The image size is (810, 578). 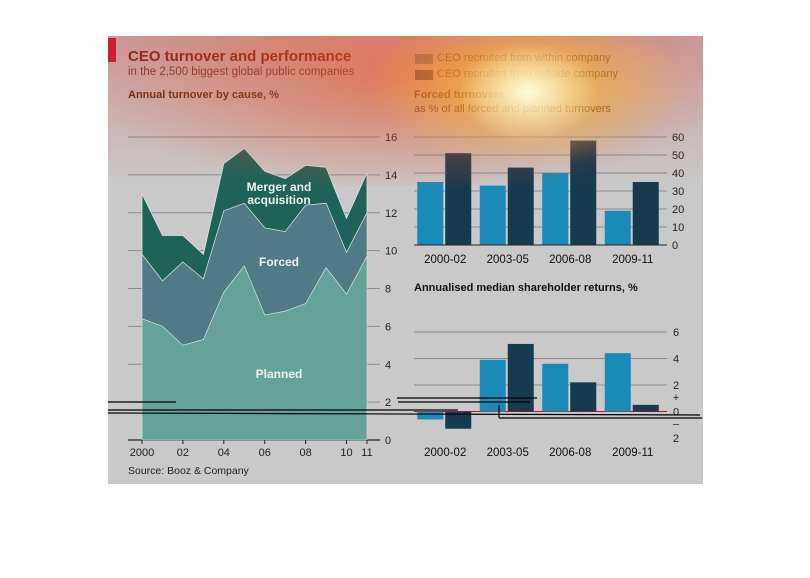 What do you see at coordinates (570, 453) in the screenshot?
I see `bar2-x-tick-label: 2006-08` at bounding box center [570, 453].